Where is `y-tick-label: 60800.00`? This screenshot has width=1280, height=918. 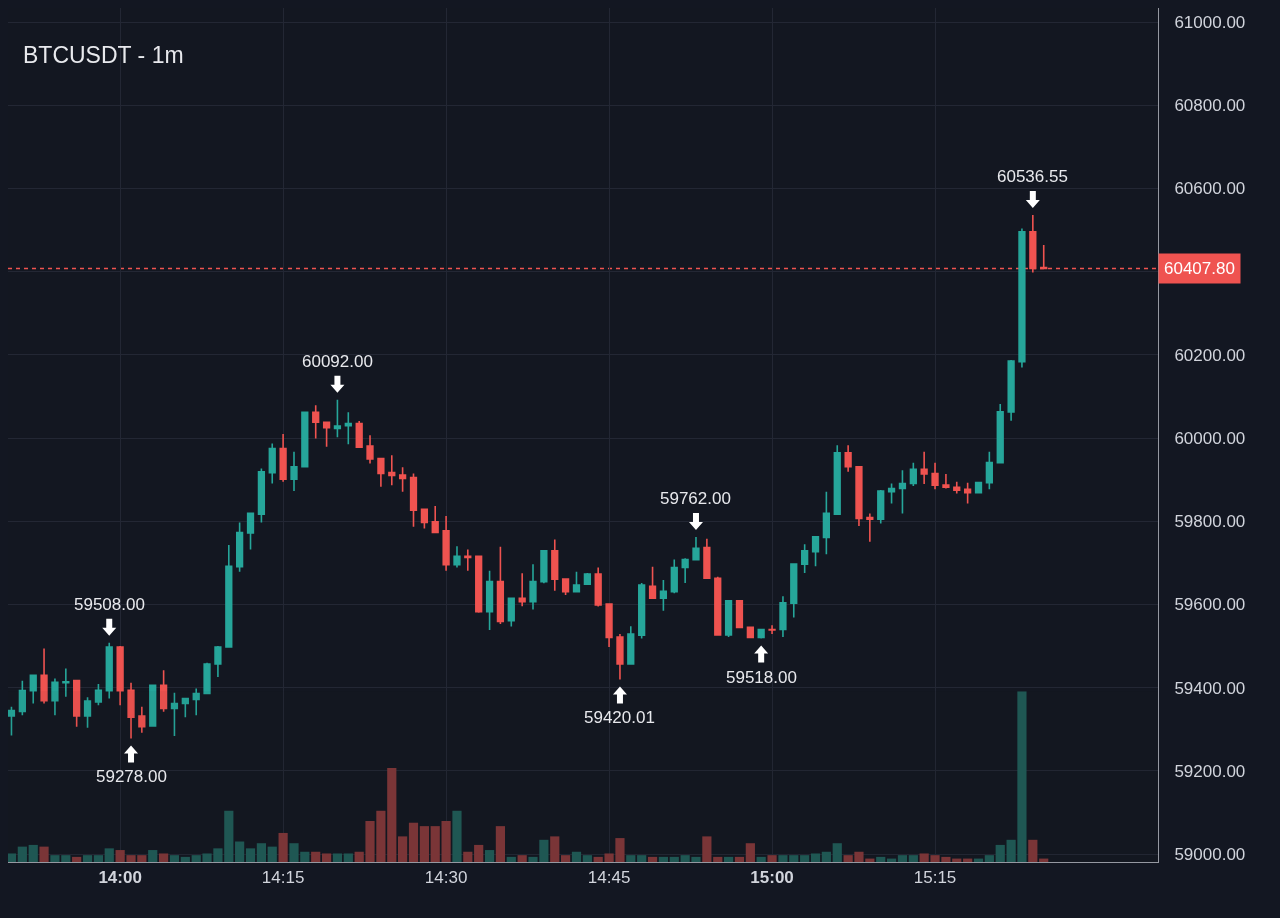
y-tick-label: 60800.00 is located at coordinates (1210, 106).